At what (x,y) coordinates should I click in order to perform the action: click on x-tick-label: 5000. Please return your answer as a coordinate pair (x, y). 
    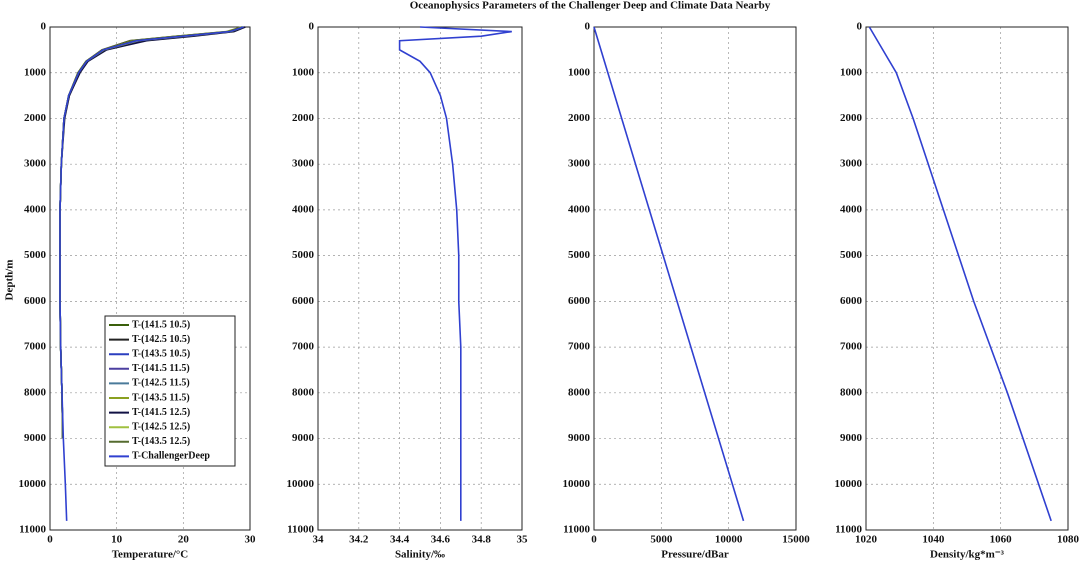
    Looking at the image, I should click on (661, 540).